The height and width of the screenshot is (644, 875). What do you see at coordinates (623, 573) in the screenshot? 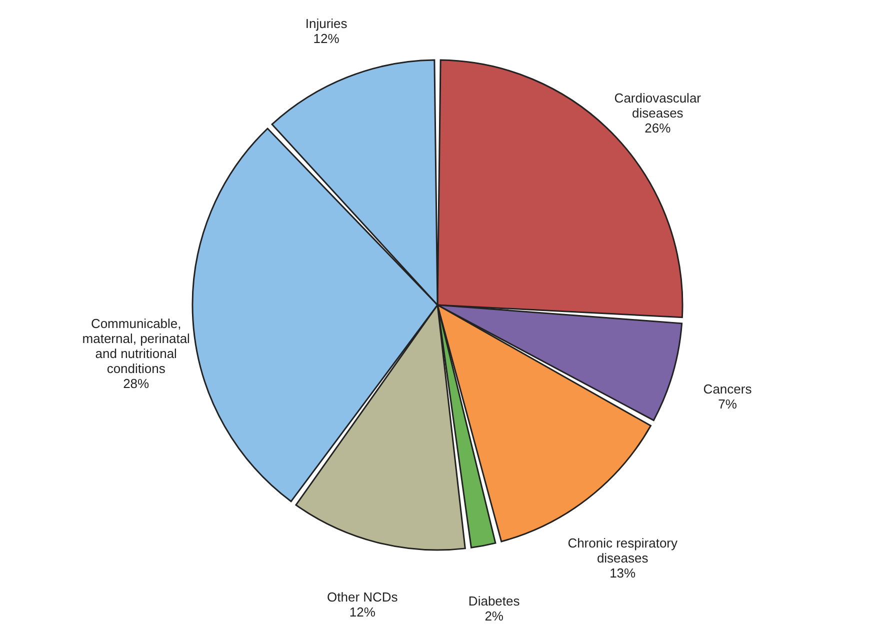
I see `data-label: 13%` at bounding box center [623, 573].